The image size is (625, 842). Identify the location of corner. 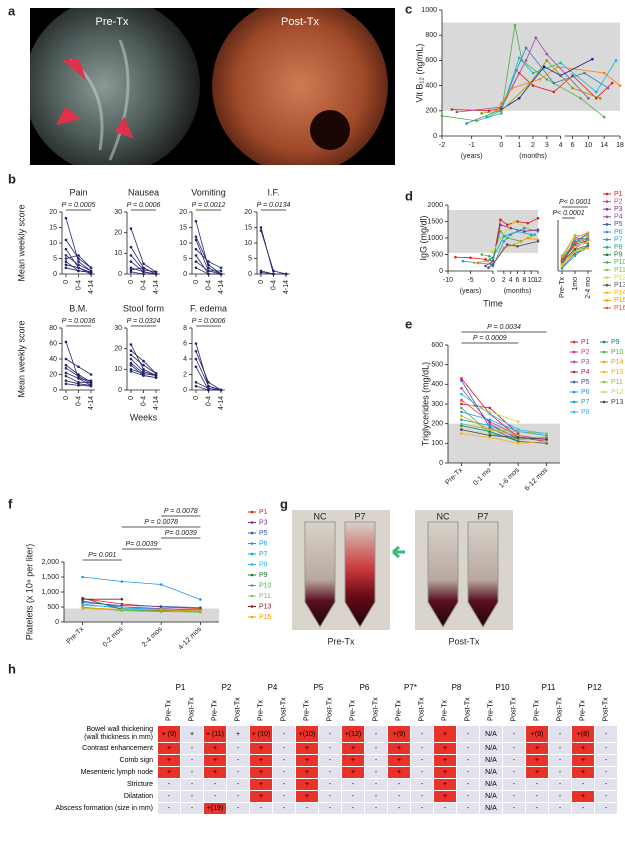
(81, 687).